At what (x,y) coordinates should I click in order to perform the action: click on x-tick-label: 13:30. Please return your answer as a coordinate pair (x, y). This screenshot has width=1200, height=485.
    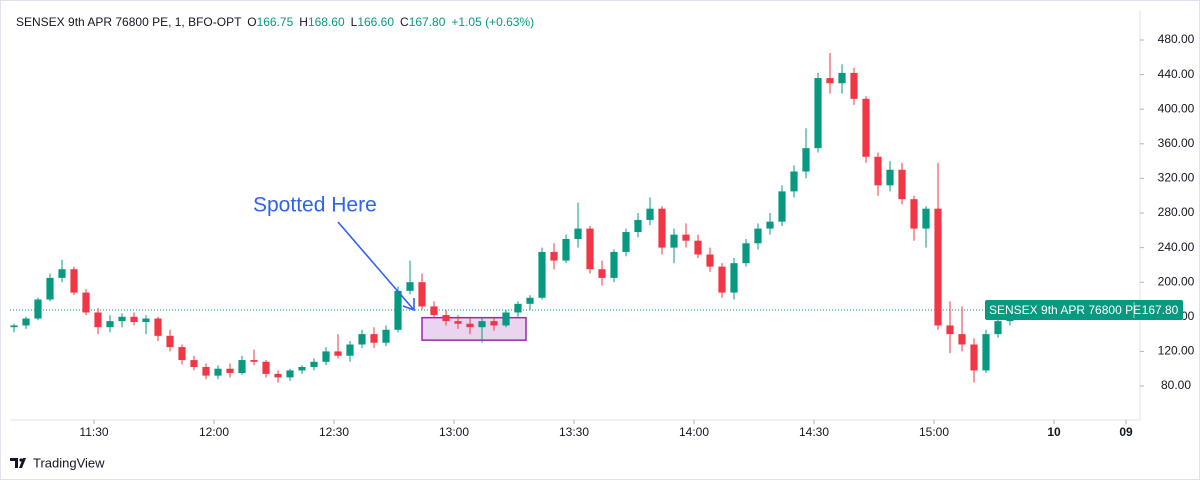
    Looking at the image, I should click on (574, 432).